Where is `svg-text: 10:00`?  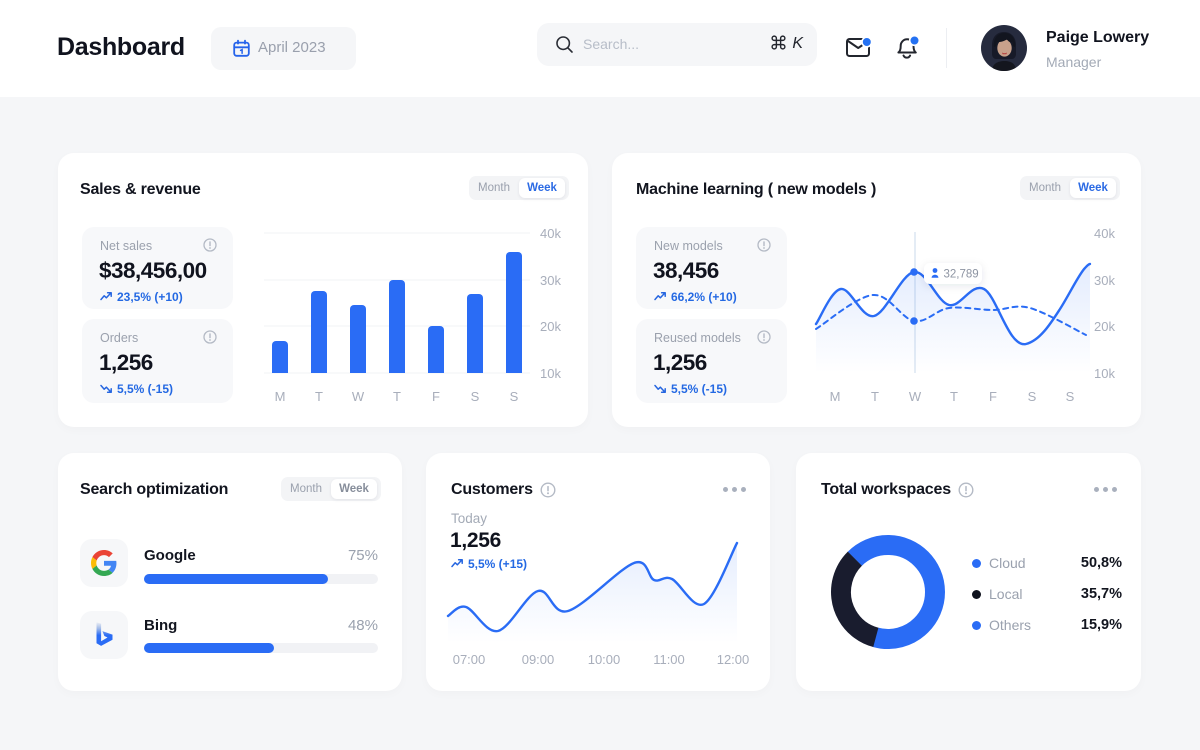 svg-text: 10:00 is located at coordinates (604, 659).